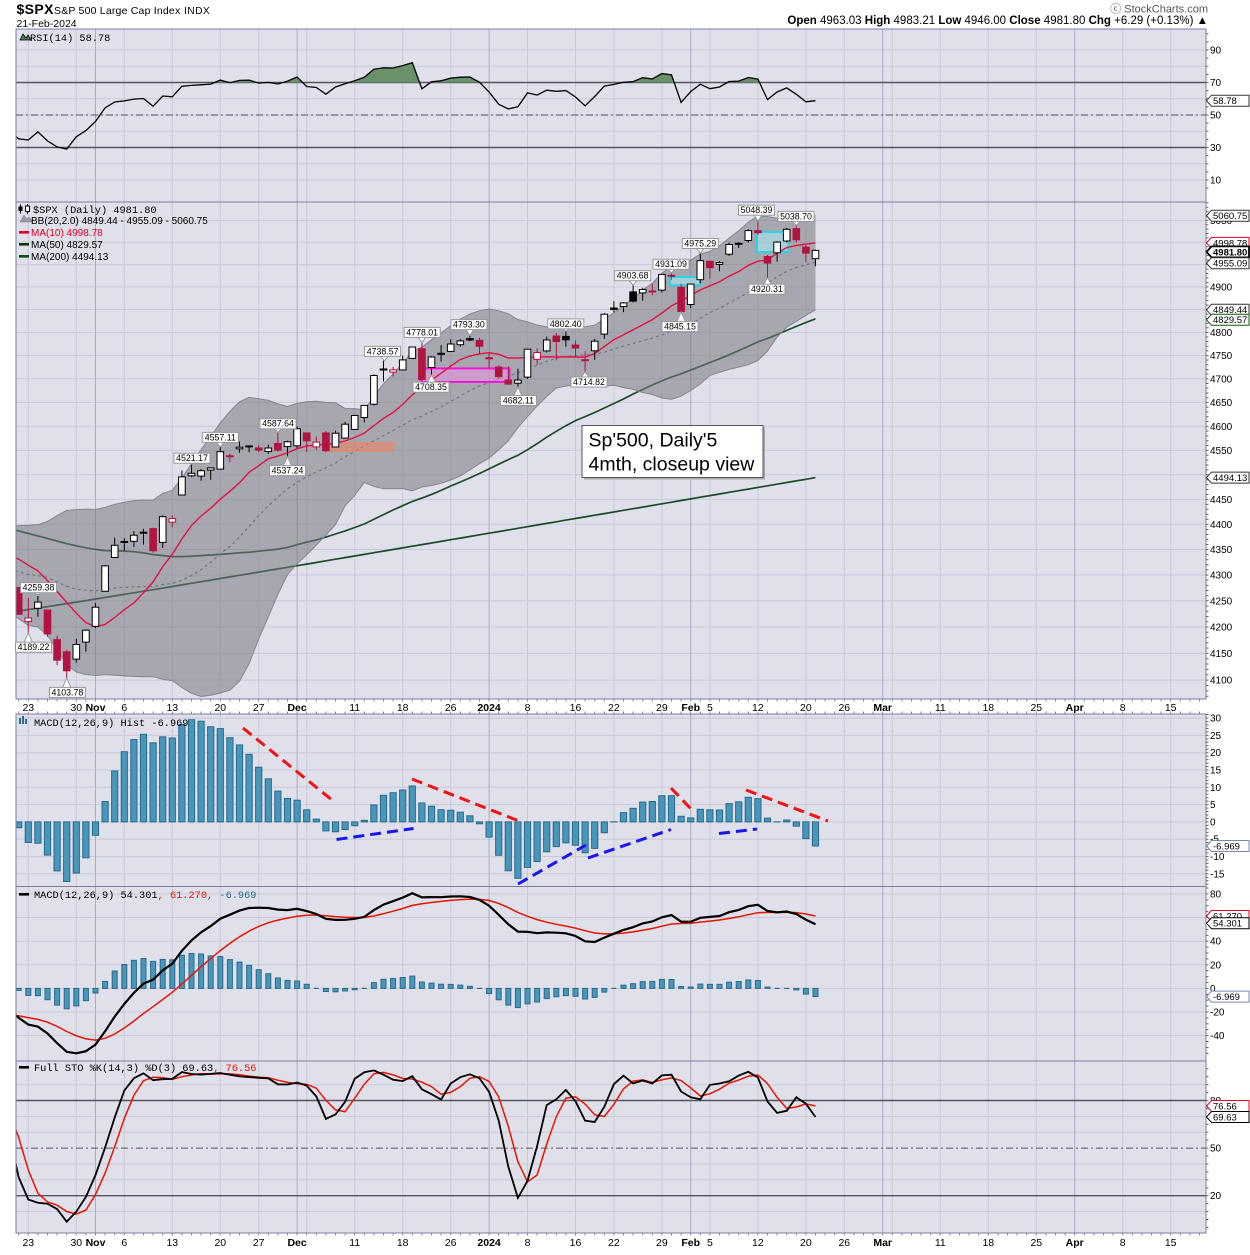 This screenshot has height=1255, width=1250. What do you see at coordinates (1217, 1013) in the screenshot?
I see `svg-text: -20` at bounding box center [1217, 1013].